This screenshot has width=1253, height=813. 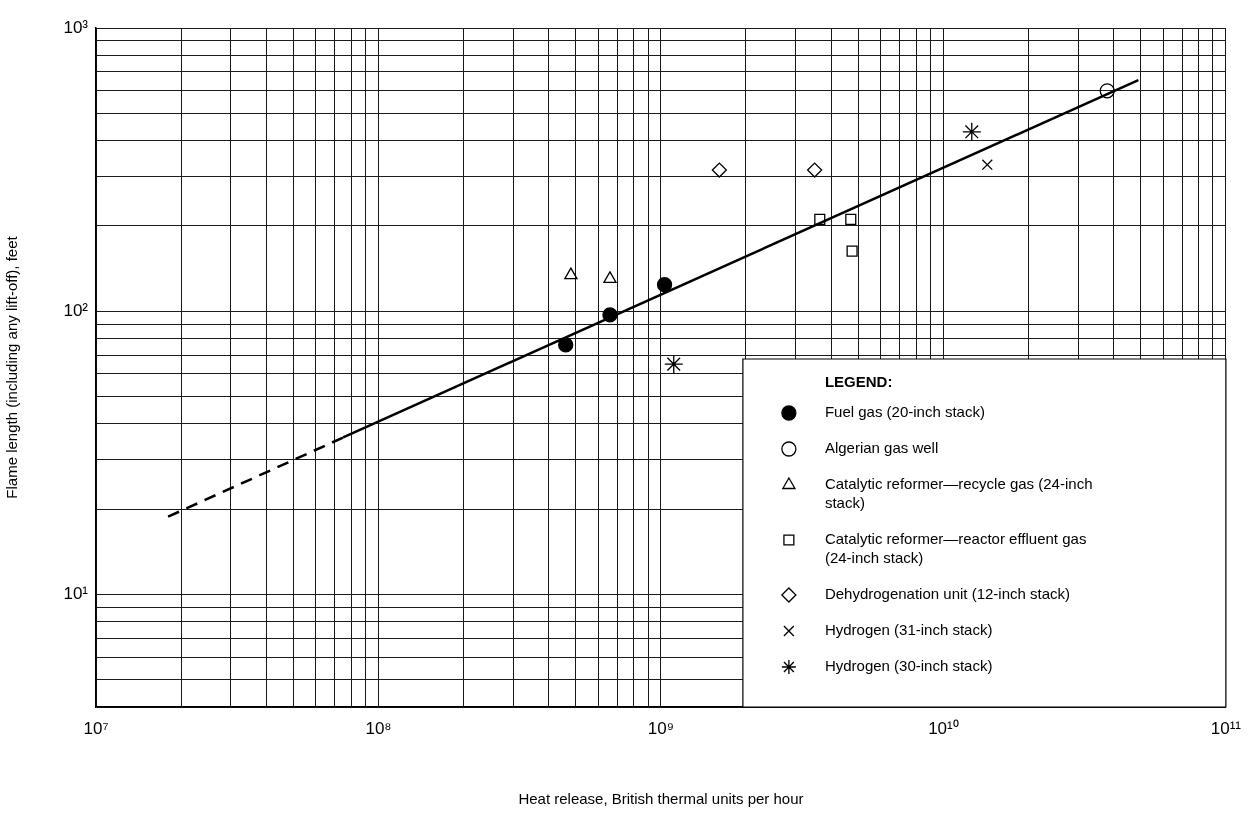 I want to click on legend-label: Hydrogen (30-inch stack), so click(x=908, y=666).